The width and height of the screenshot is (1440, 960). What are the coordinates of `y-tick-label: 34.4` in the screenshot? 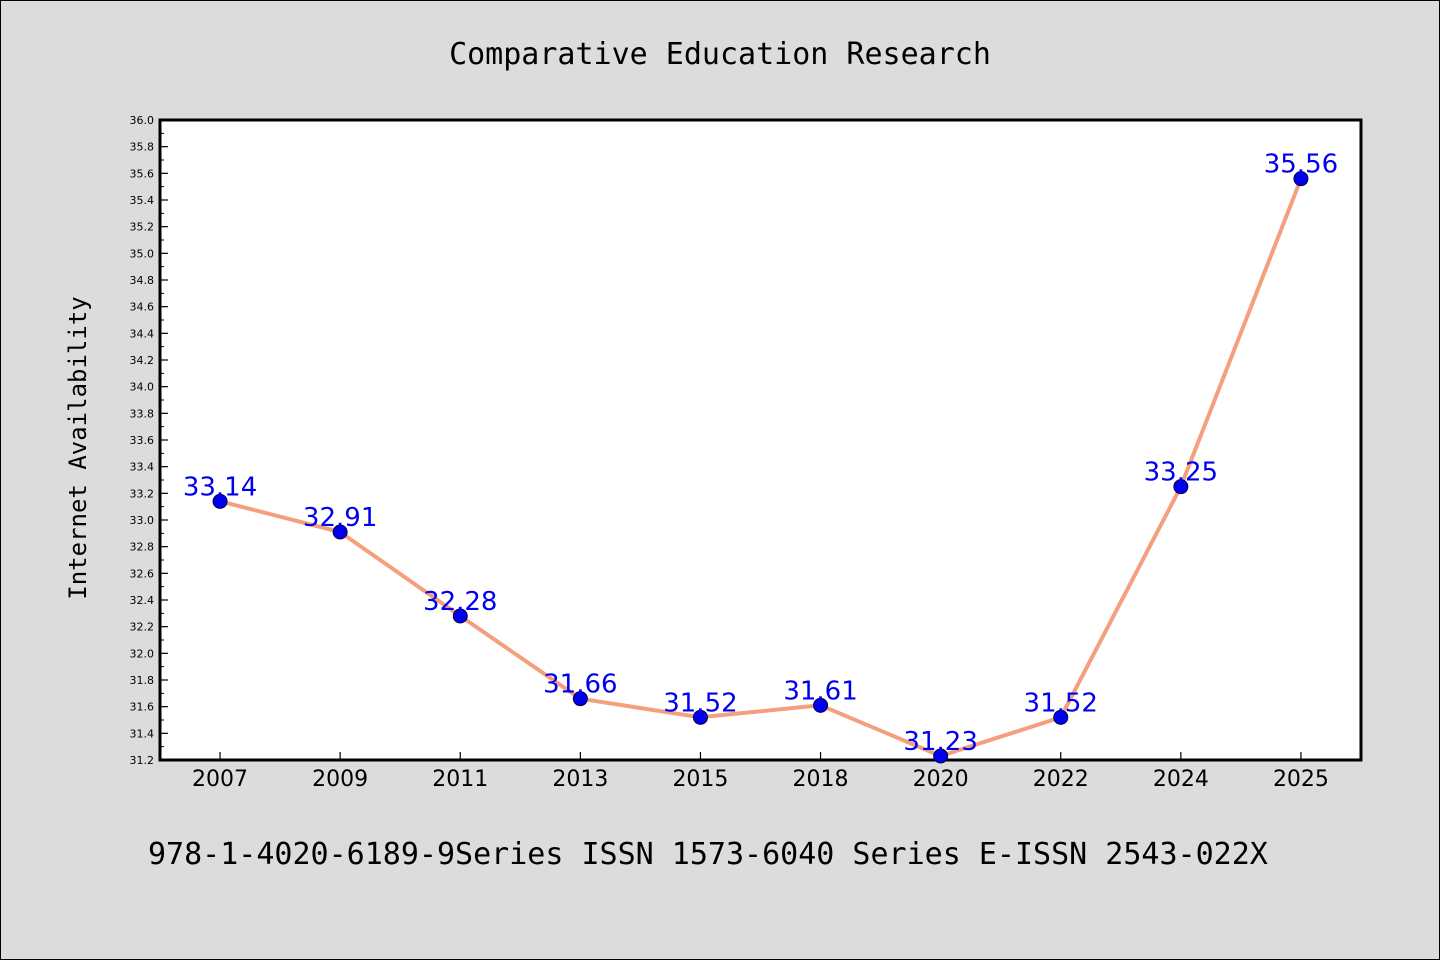 It's located at (142, 333).